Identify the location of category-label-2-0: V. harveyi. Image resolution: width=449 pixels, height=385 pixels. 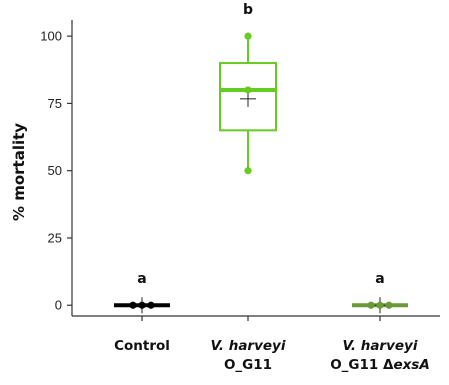
(380, 346).